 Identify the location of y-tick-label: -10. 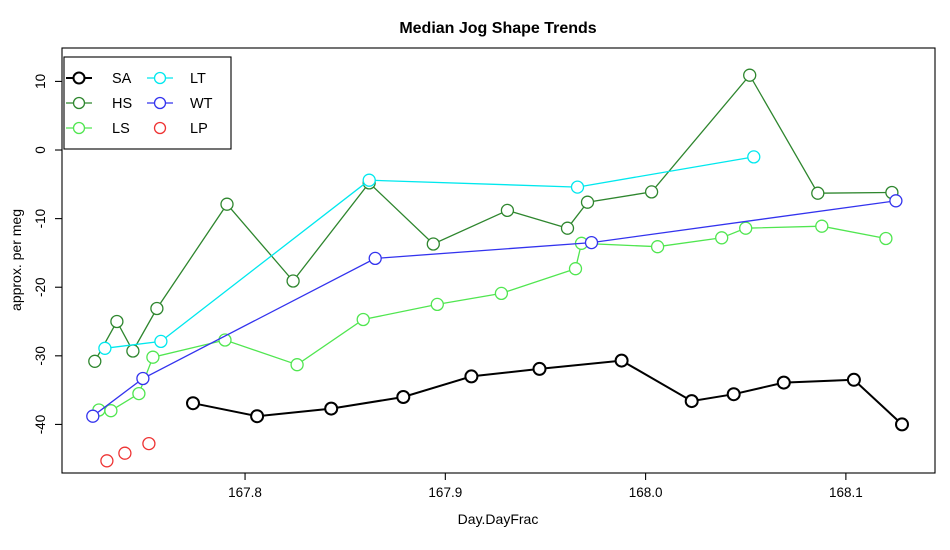
(40, 219).